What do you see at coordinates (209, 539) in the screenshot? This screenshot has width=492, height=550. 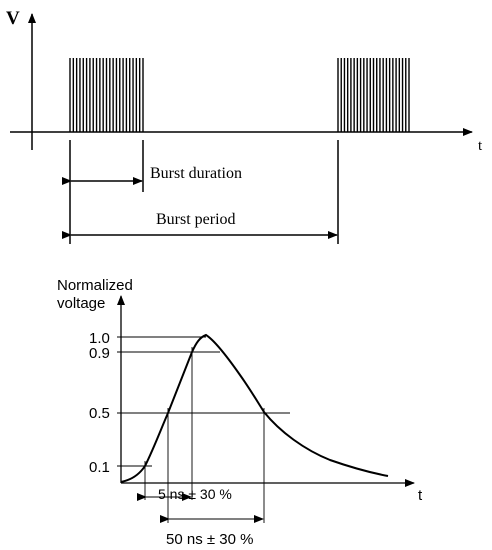 I see `pulse-width-label: 50 ns ± 30 %` at bounding box center [209, 539].